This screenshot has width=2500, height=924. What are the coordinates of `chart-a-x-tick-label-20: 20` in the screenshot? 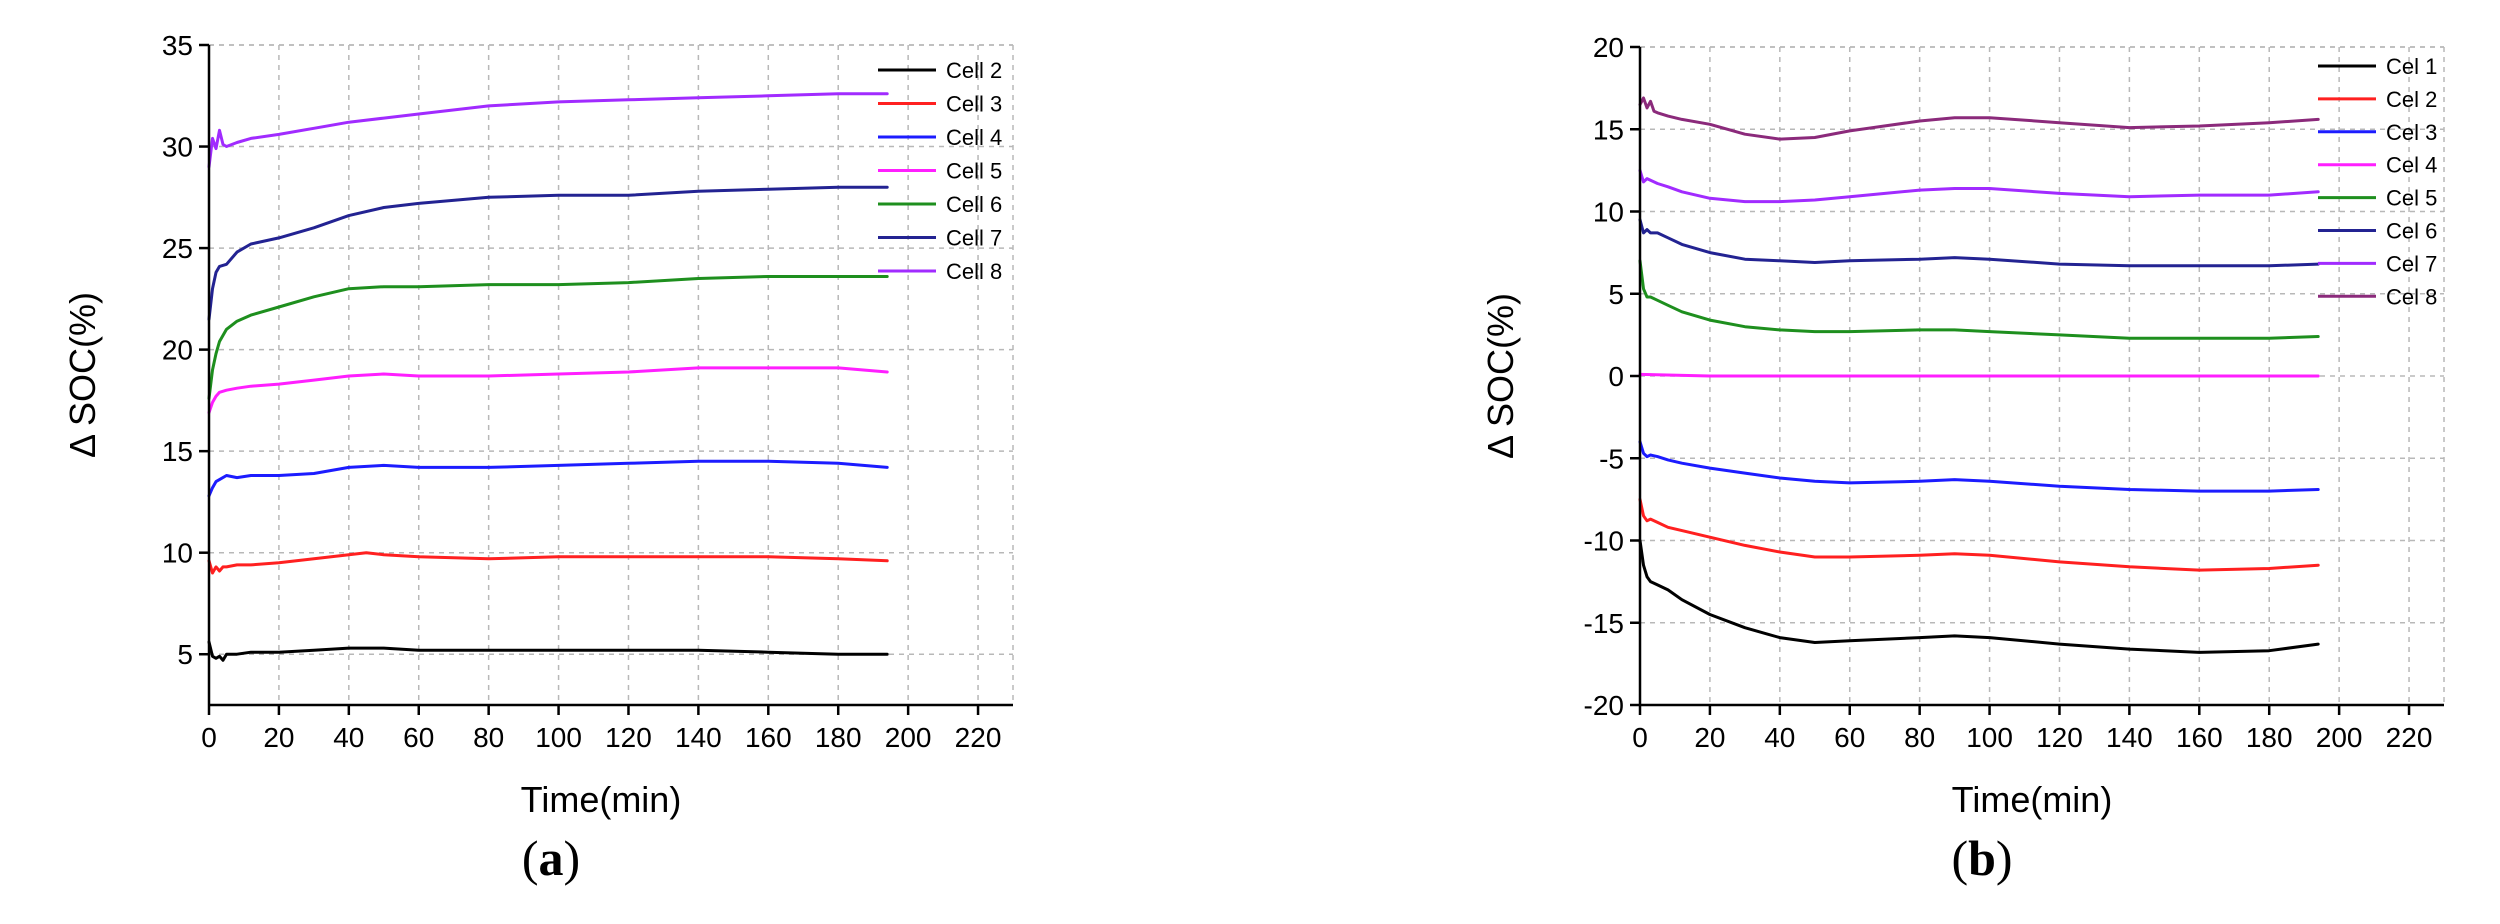 It's located at (278, 737).